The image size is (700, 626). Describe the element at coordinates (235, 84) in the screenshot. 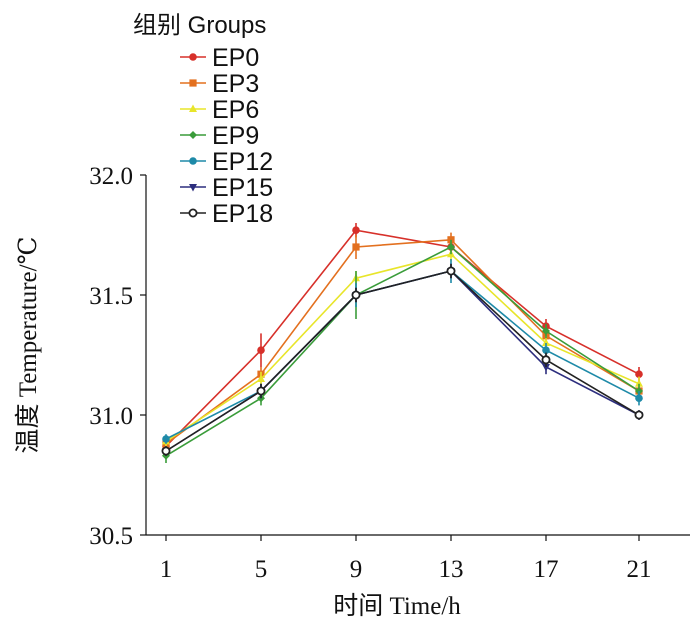

I see `legend-label-ep3: EP3` at that location.